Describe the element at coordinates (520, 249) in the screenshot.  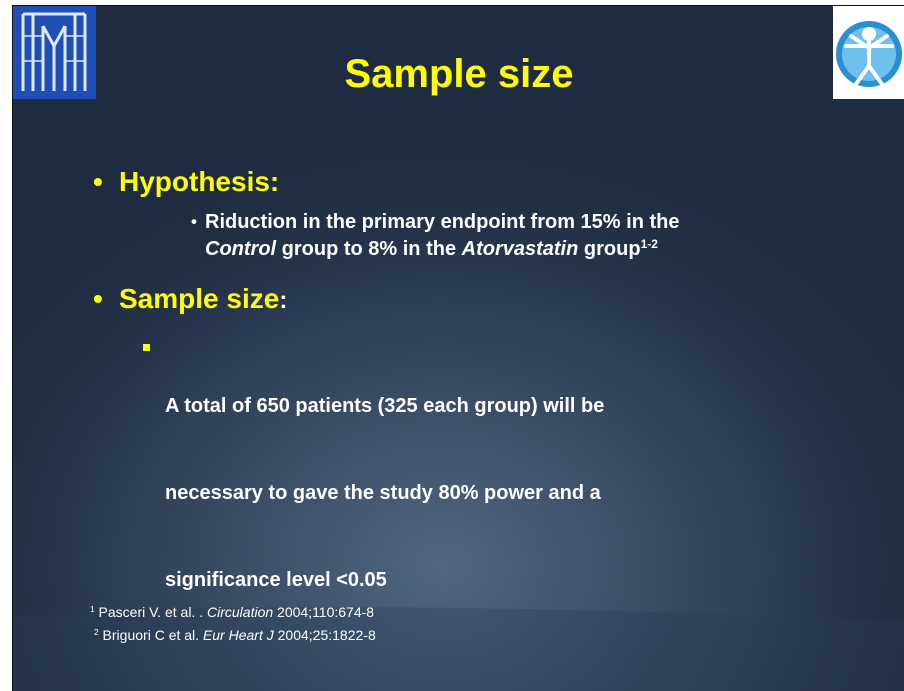
I see `italic-text: Atorvastatin` at that location.